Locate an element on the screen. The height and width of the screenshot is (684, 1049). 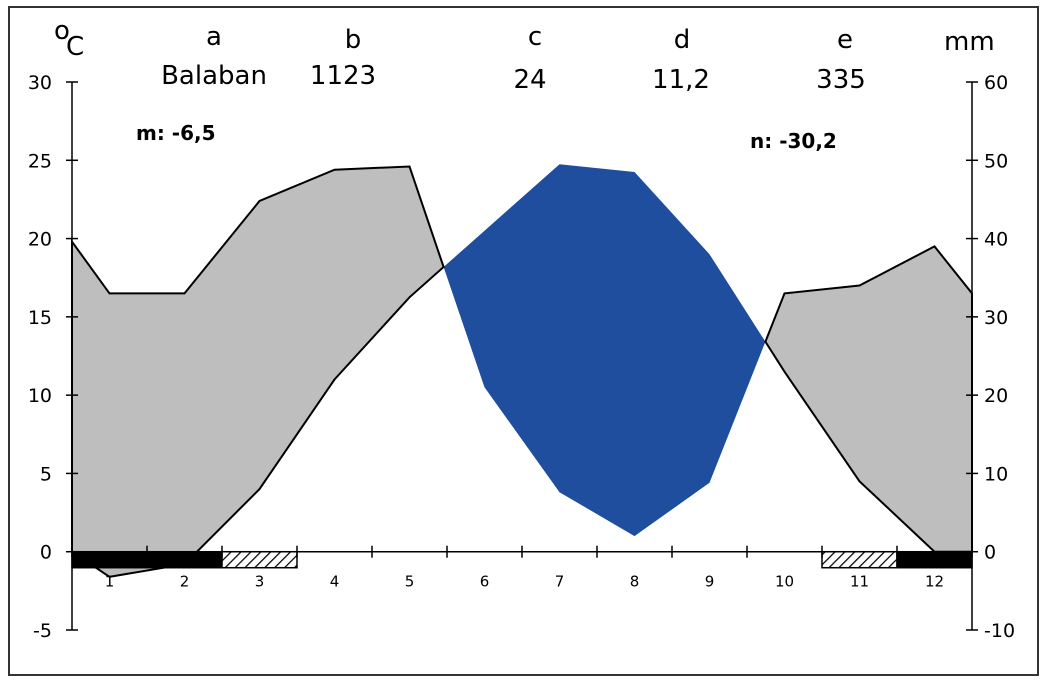
left-tick-label: 5 is located at coordinates (46, 474).